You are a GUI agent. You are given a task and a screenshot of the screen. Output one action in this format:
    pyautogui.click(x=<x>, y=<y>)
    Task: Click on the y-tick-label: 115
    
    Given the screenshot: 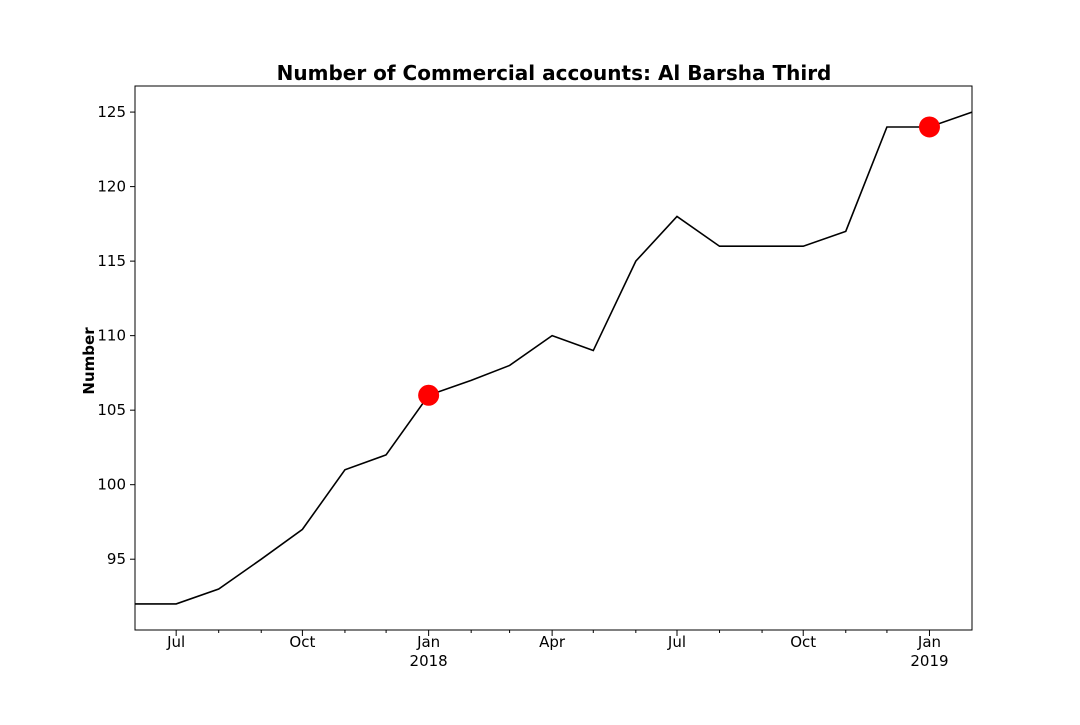 What is the action you would take?
    pyautogui.click(x=111, y=261)
    